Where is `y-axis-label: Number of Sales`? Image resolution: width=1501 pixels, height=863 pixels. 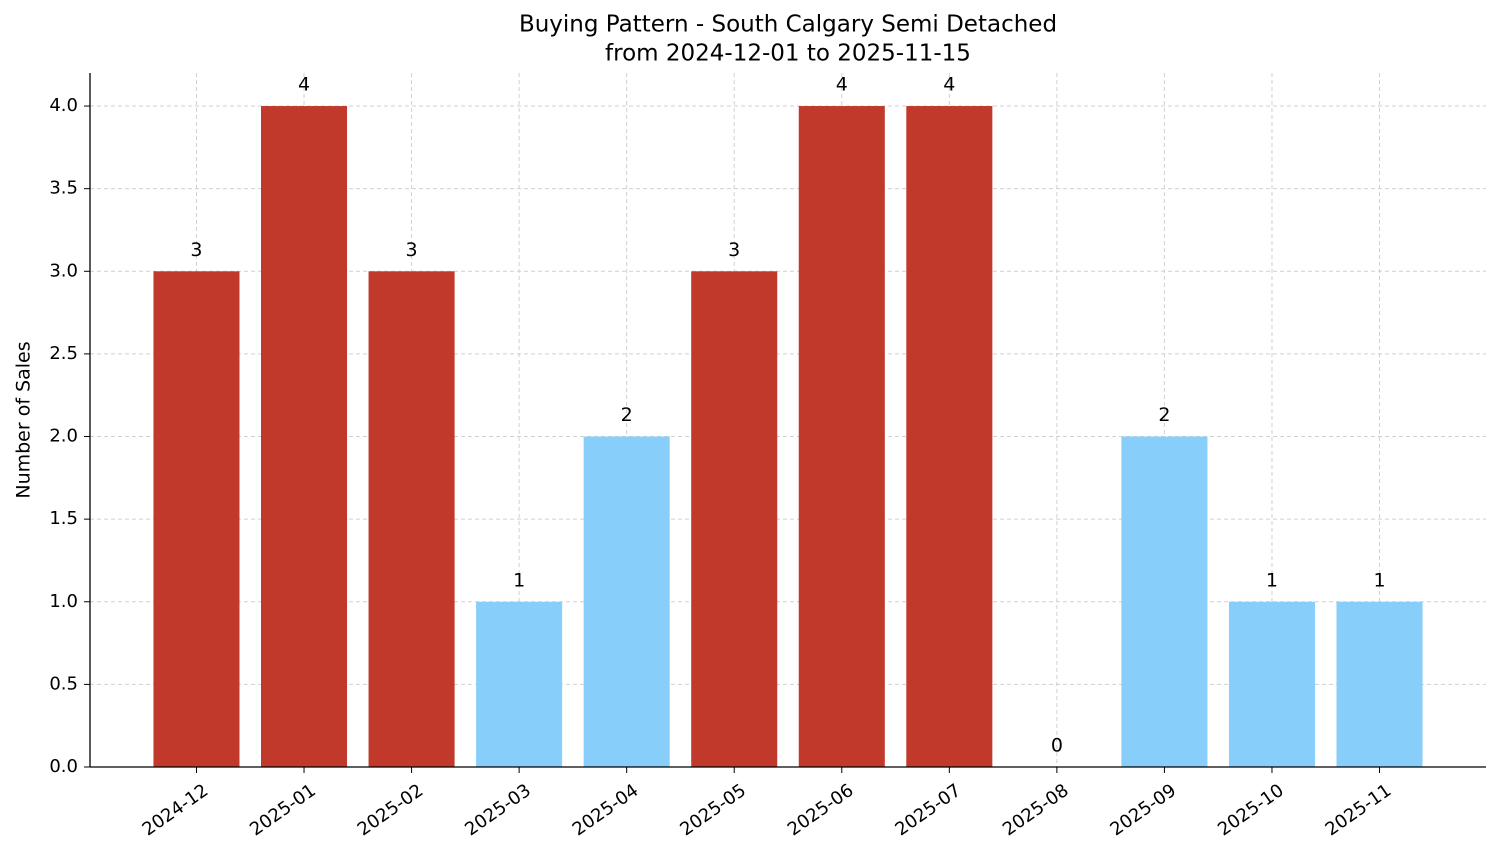 y-axis-label: Number of Sales is located at coordinates (24, 419).